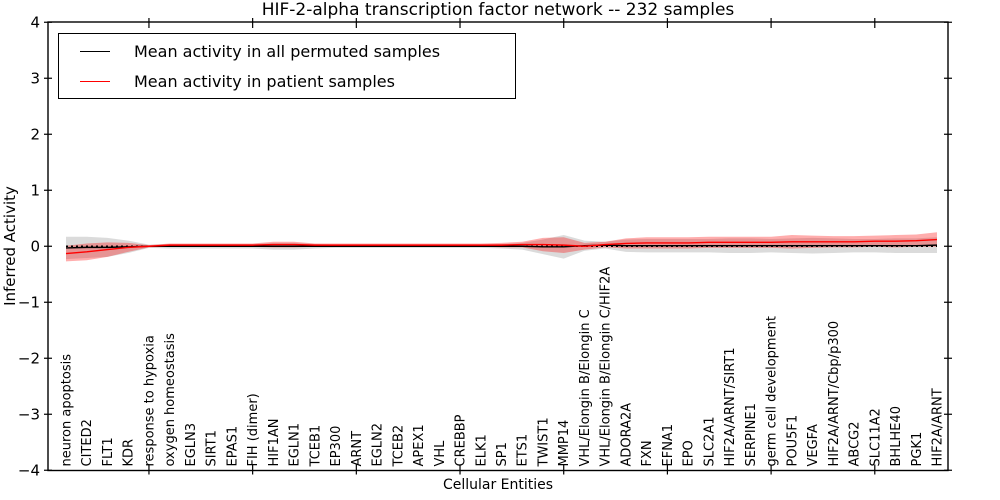  Describe the element at coordinates (875, 437) in the screenshot. I see `x-category-label: SLC11A2` at that location.